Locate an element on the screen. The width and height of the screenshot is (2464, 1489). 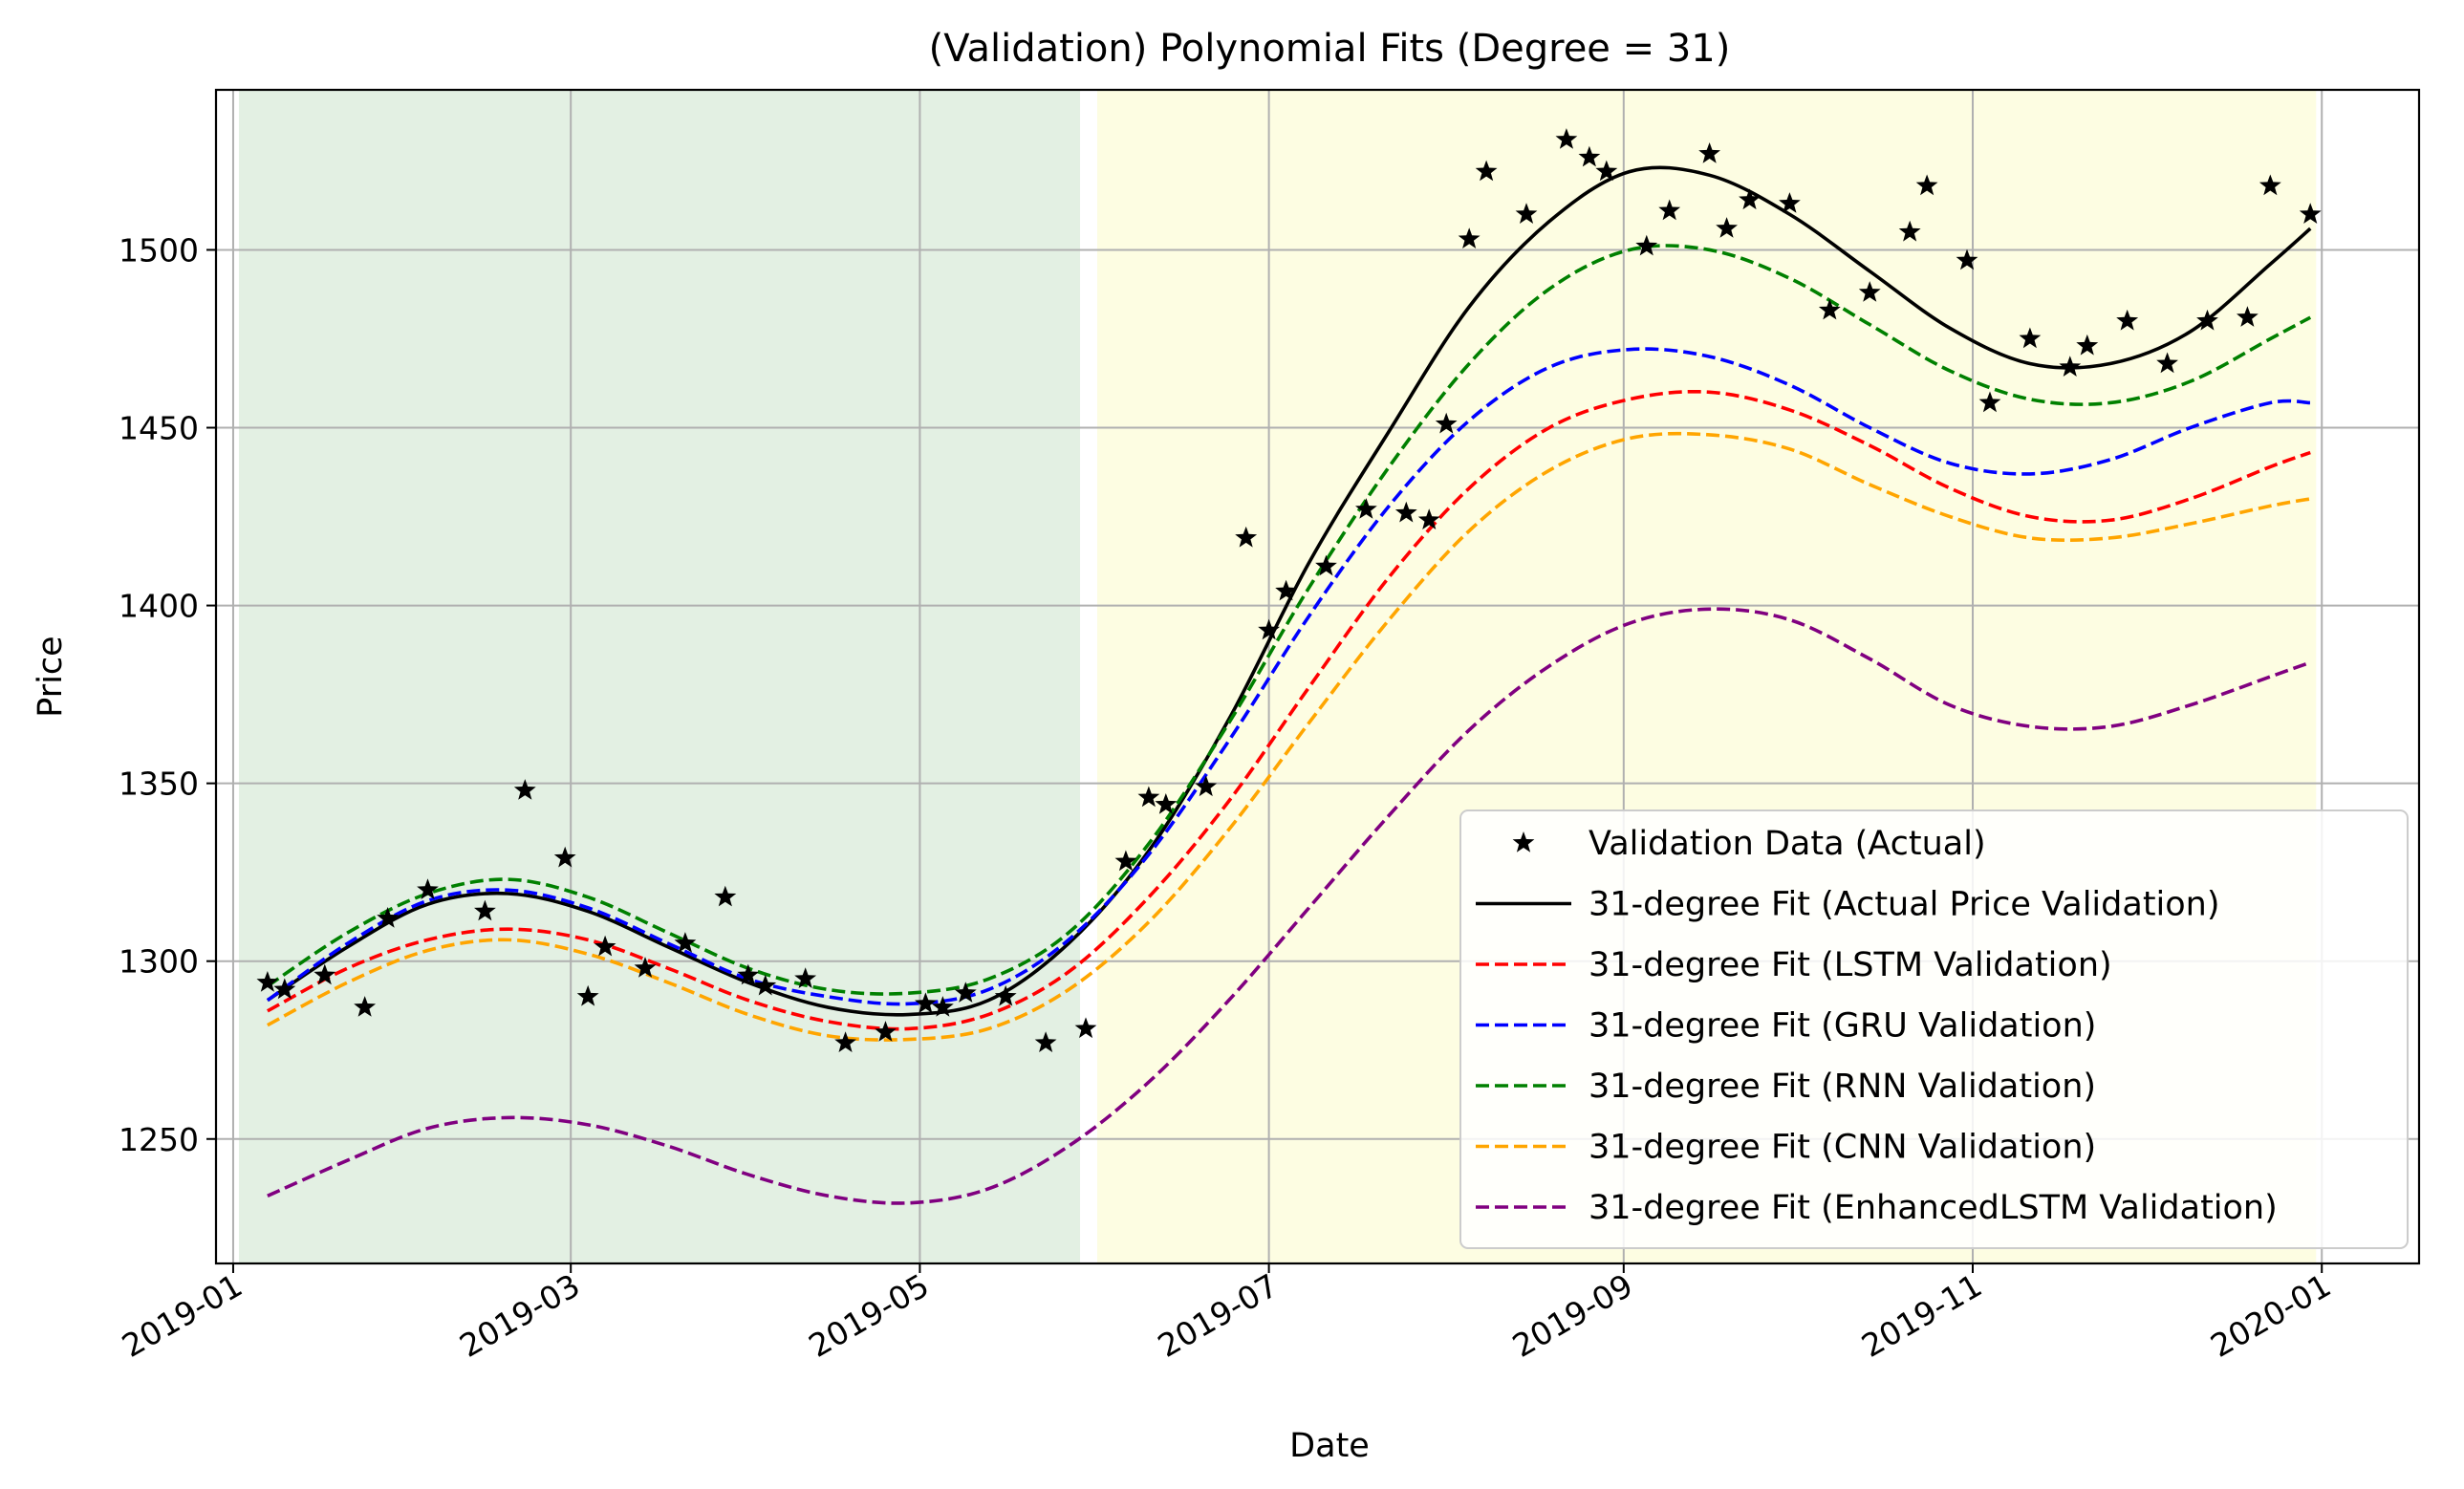
legend-entry-label: 31-degree Fit (RNN Validation) is located at coordinates (1842, 1087).